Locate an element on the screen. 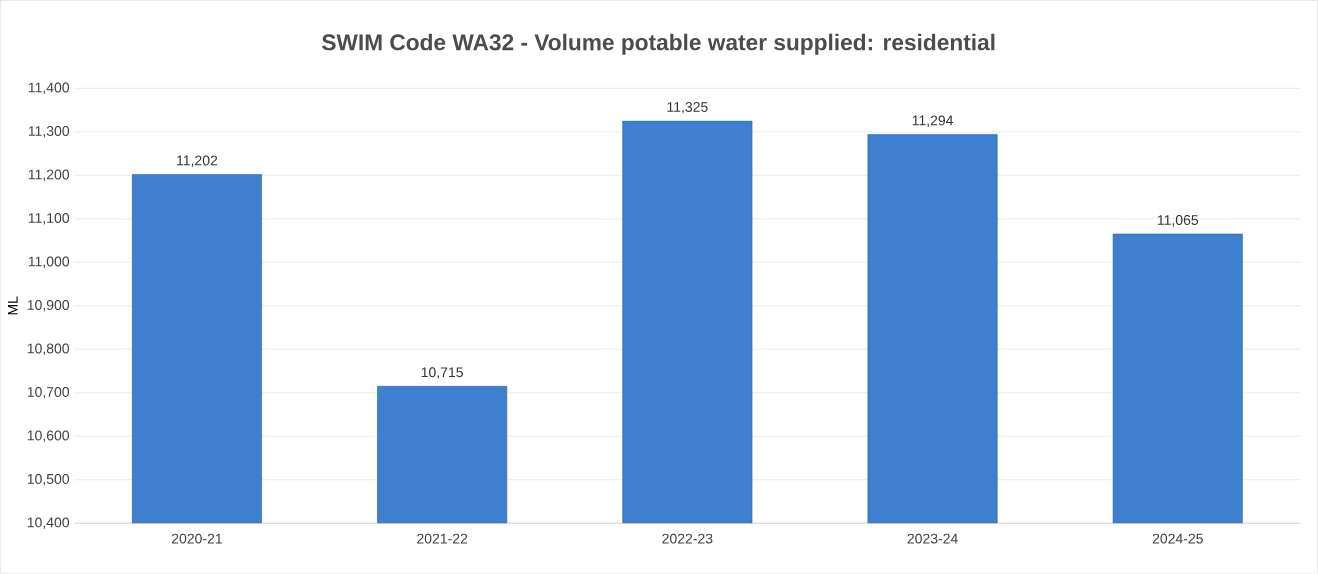 The width and height of the screenshot is (1318, 574). y-tick-label: 10,700 is located at coordinates (48, 393).